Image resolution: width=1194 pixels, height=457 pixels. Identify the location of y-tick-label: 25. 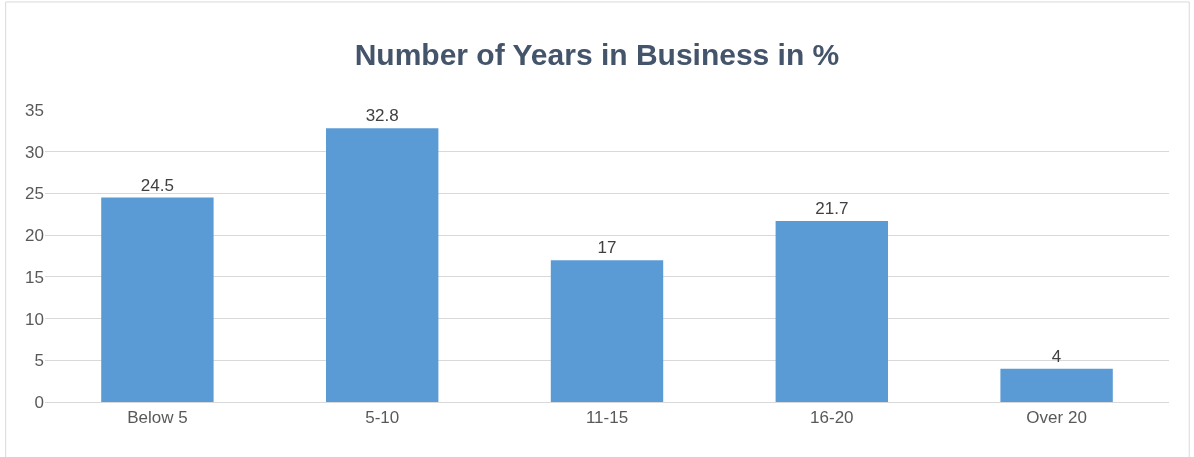
(34, 194).